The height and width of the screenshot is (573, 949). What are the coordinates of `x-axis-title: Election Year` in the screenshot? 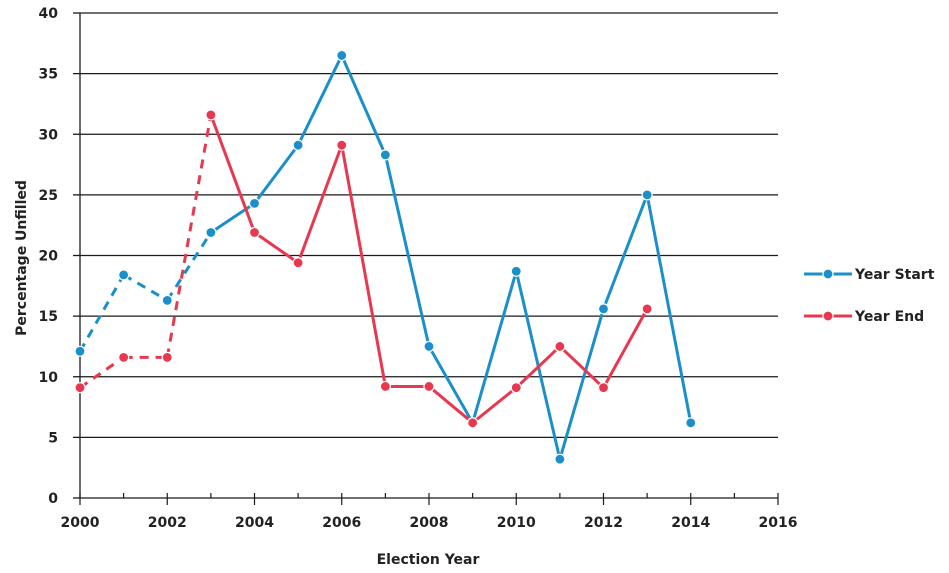 It's located at (428, 560).